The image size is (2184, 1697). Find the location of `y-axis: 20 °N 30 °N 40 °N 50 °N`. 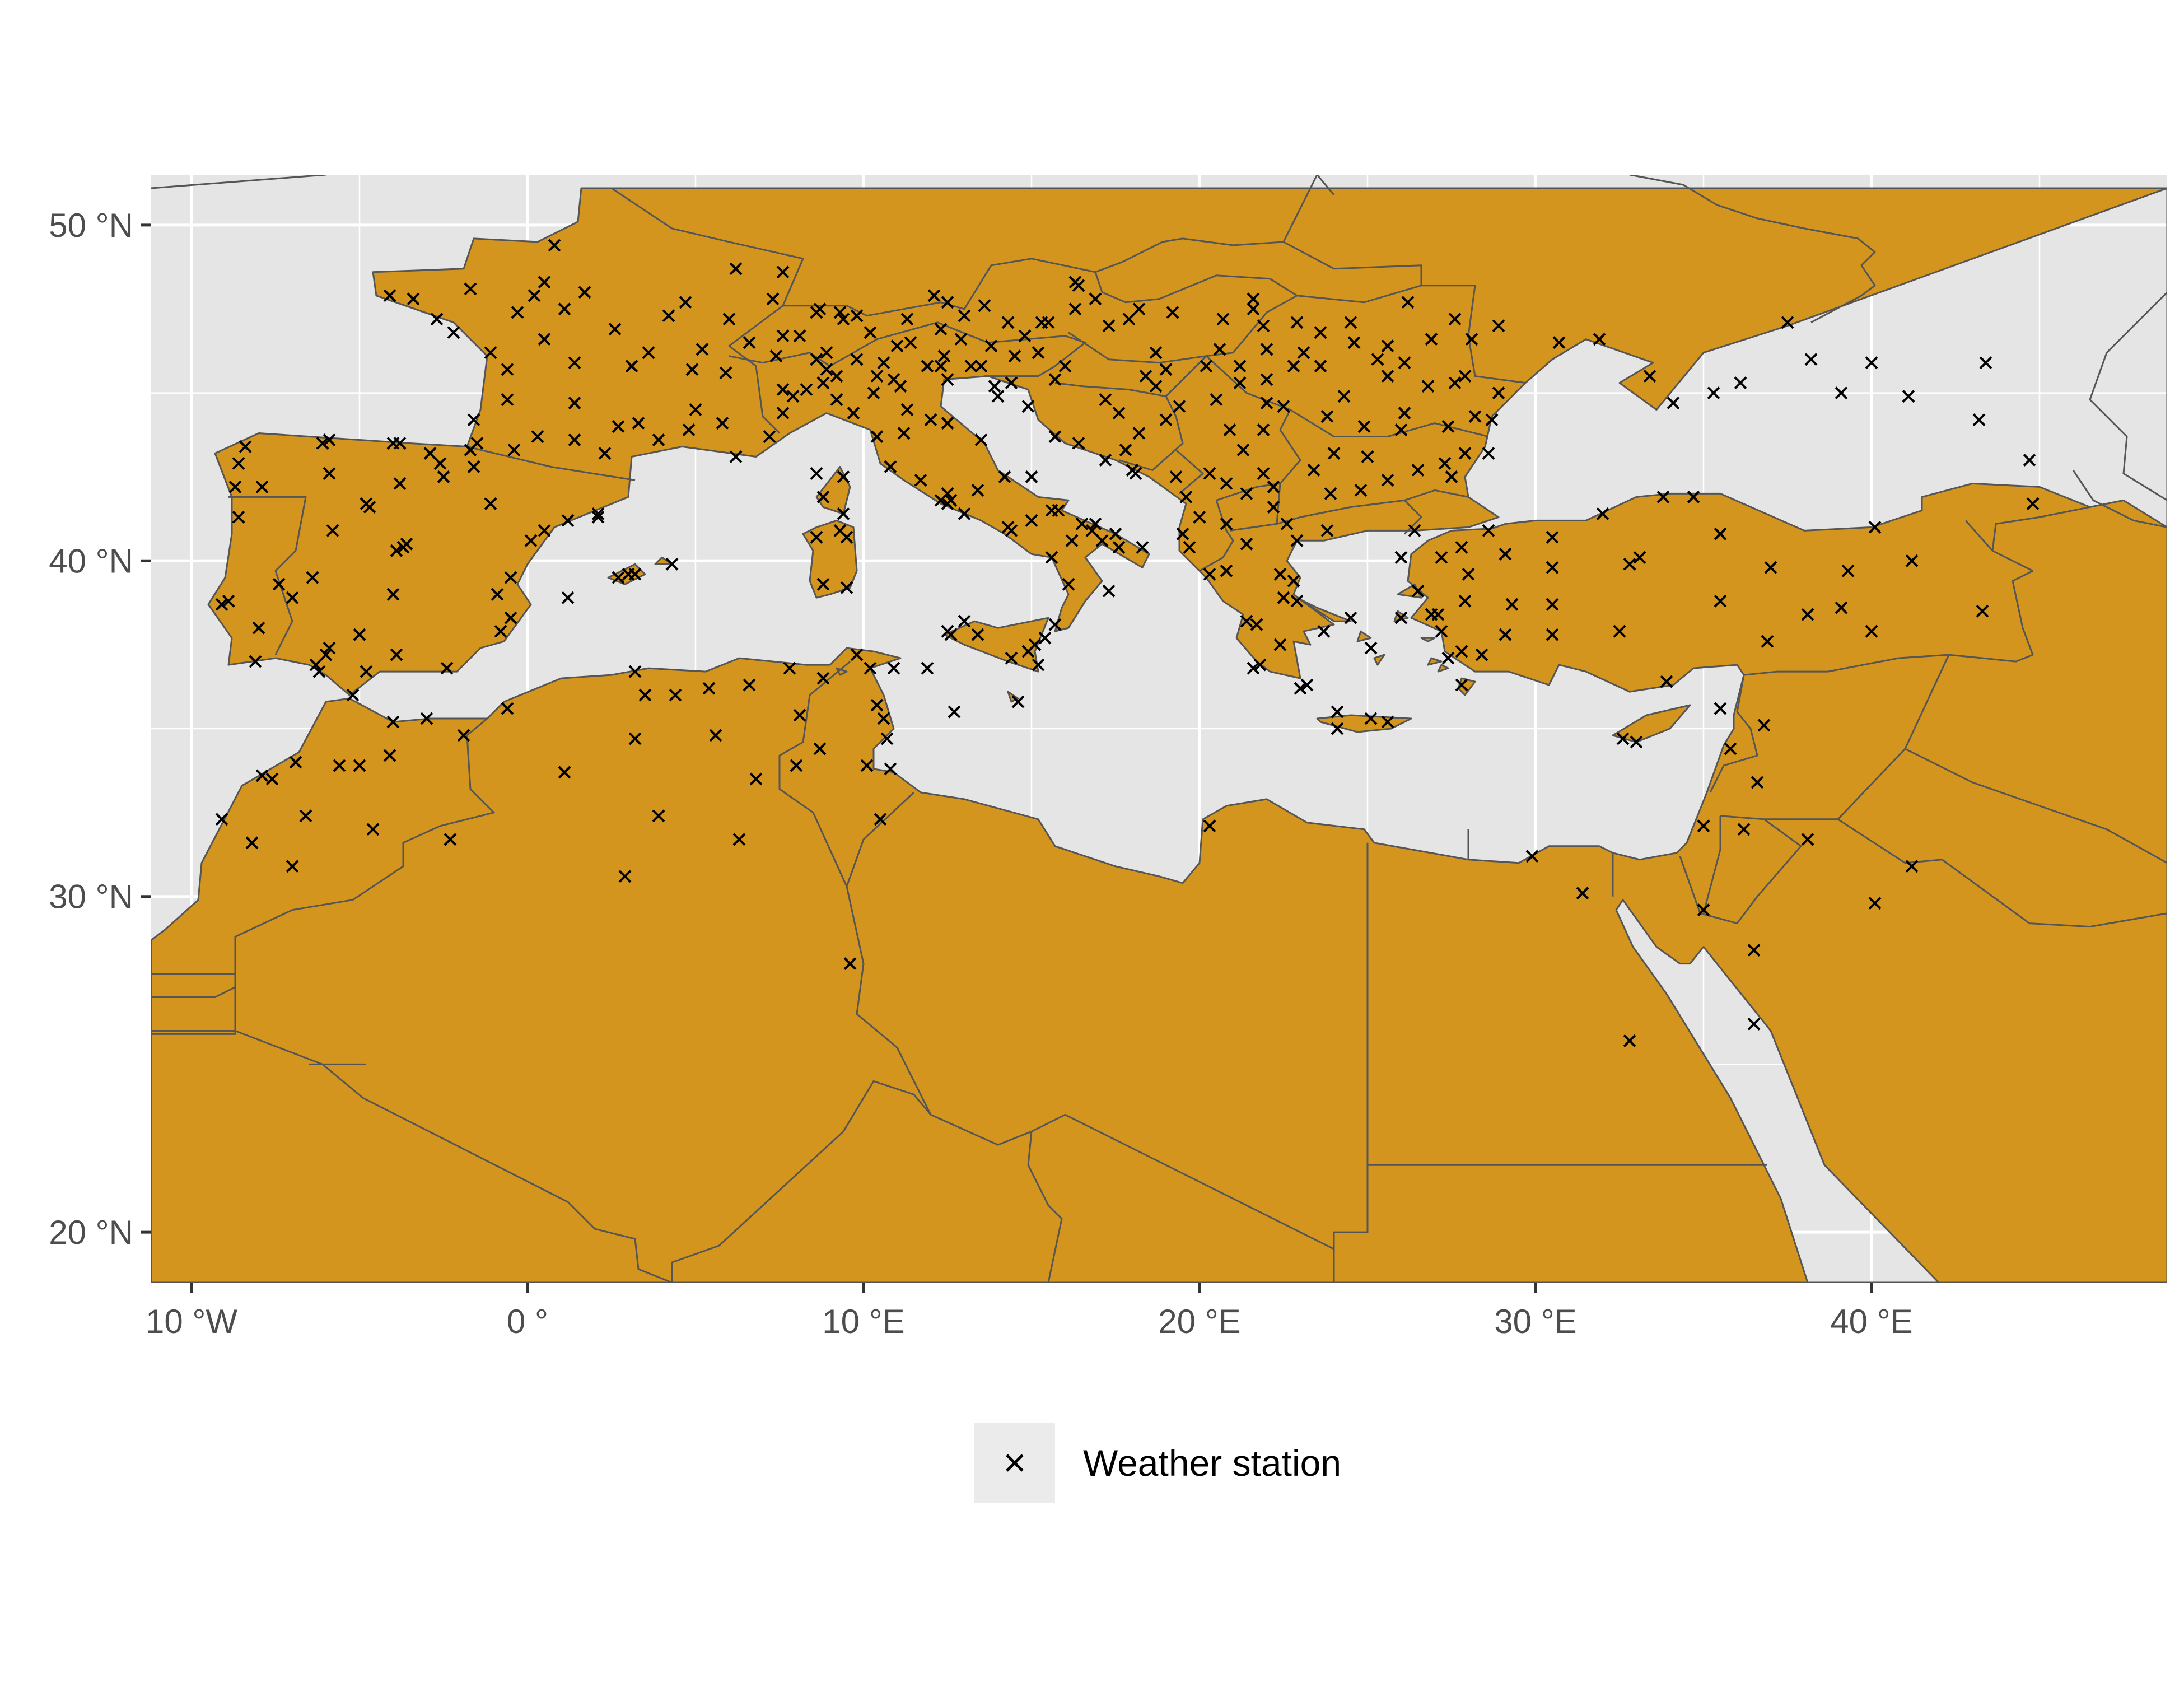

y-axis: 20 °N 30 °N 40 °N 50 °N is located at coordinates (100, 729).